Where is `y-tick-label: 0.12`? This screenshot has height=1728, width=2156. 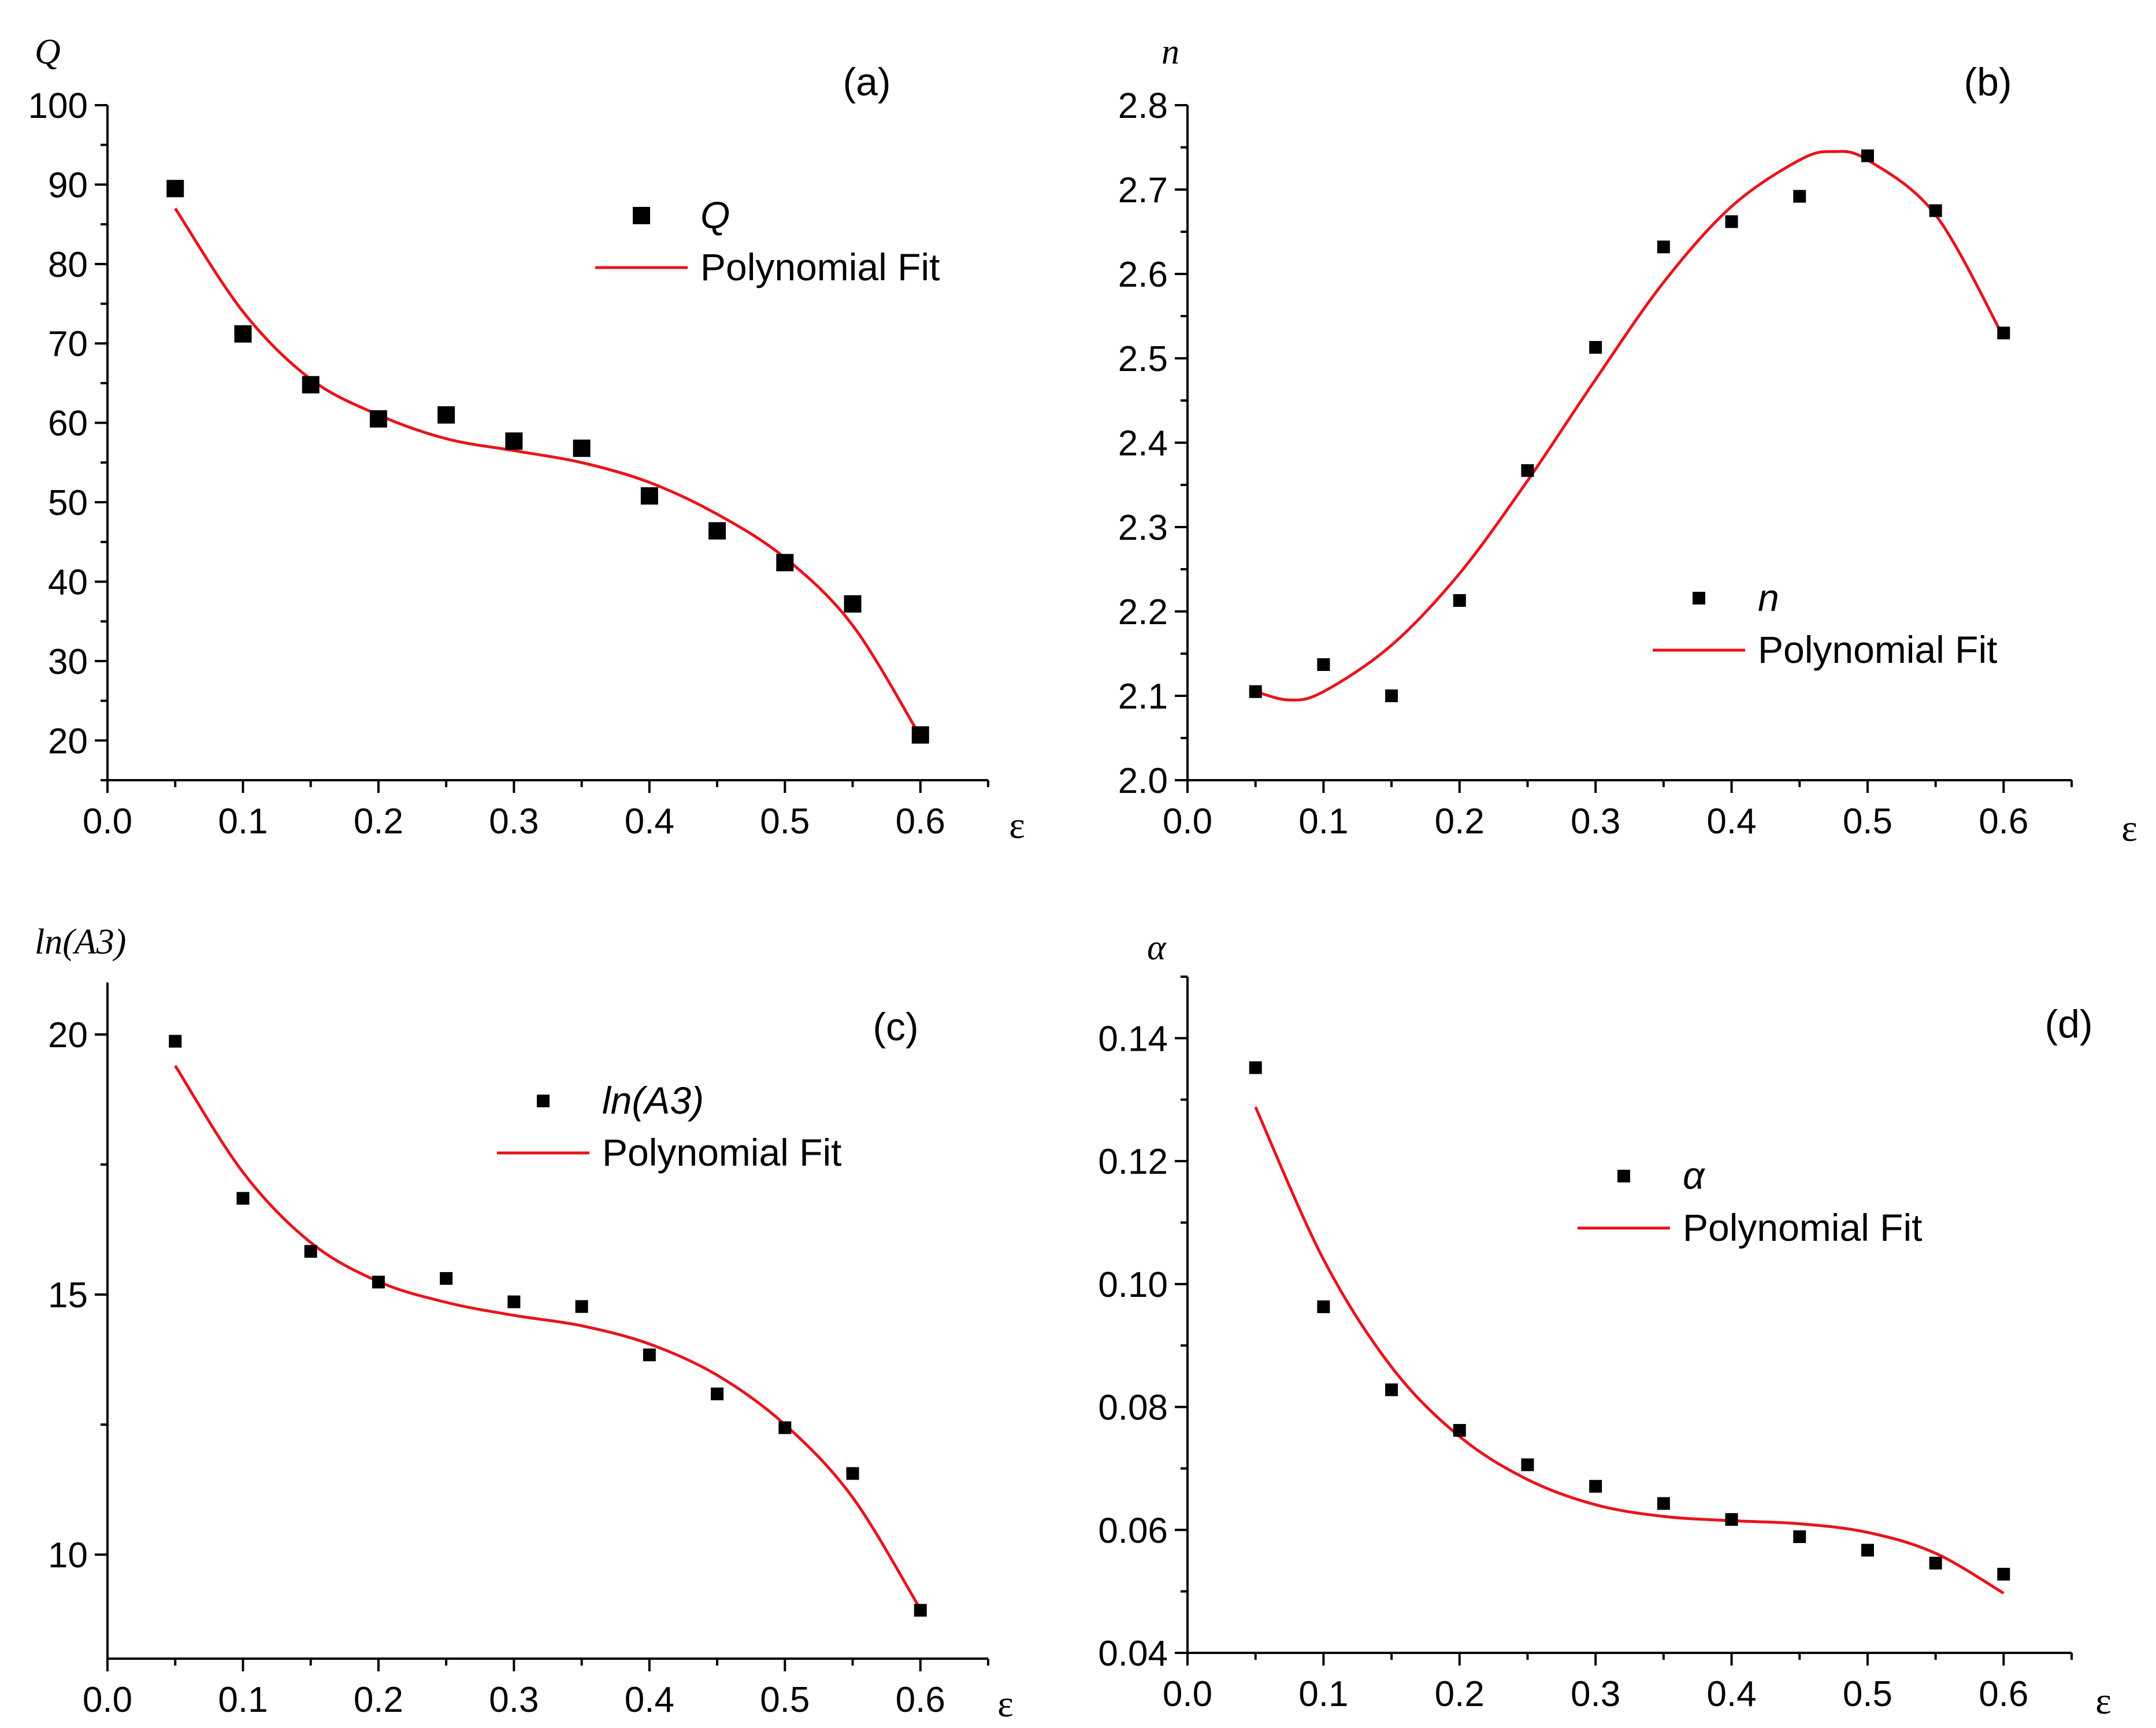
y-tick-label: 0.12 is located at coordinates (1133, 1162).